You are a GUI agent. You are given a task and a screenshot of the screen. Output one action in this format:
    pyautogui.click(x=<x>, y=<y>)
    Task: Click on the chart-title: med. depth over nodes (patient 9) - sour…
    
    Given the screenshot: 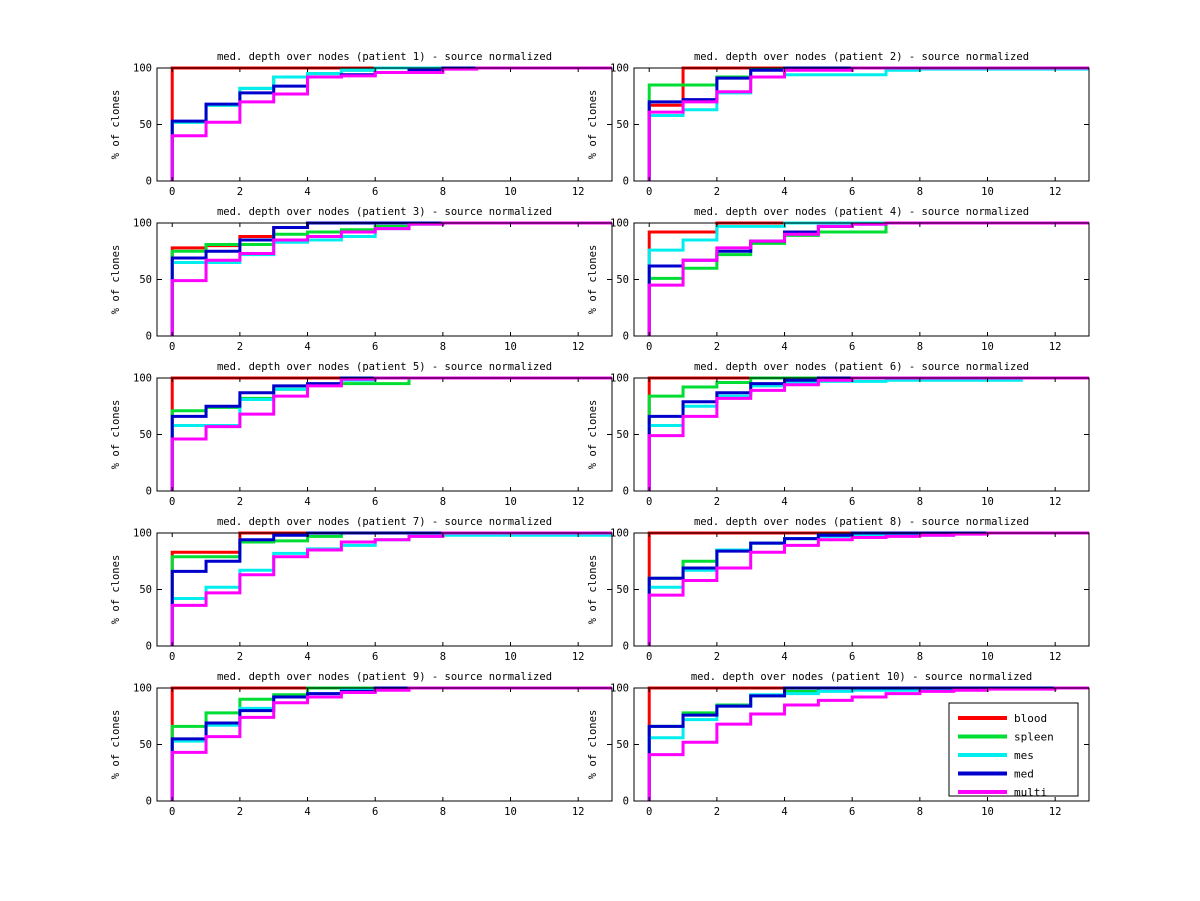 What is the action you would take?
    pyautogui.click(x=384, y=677)
    